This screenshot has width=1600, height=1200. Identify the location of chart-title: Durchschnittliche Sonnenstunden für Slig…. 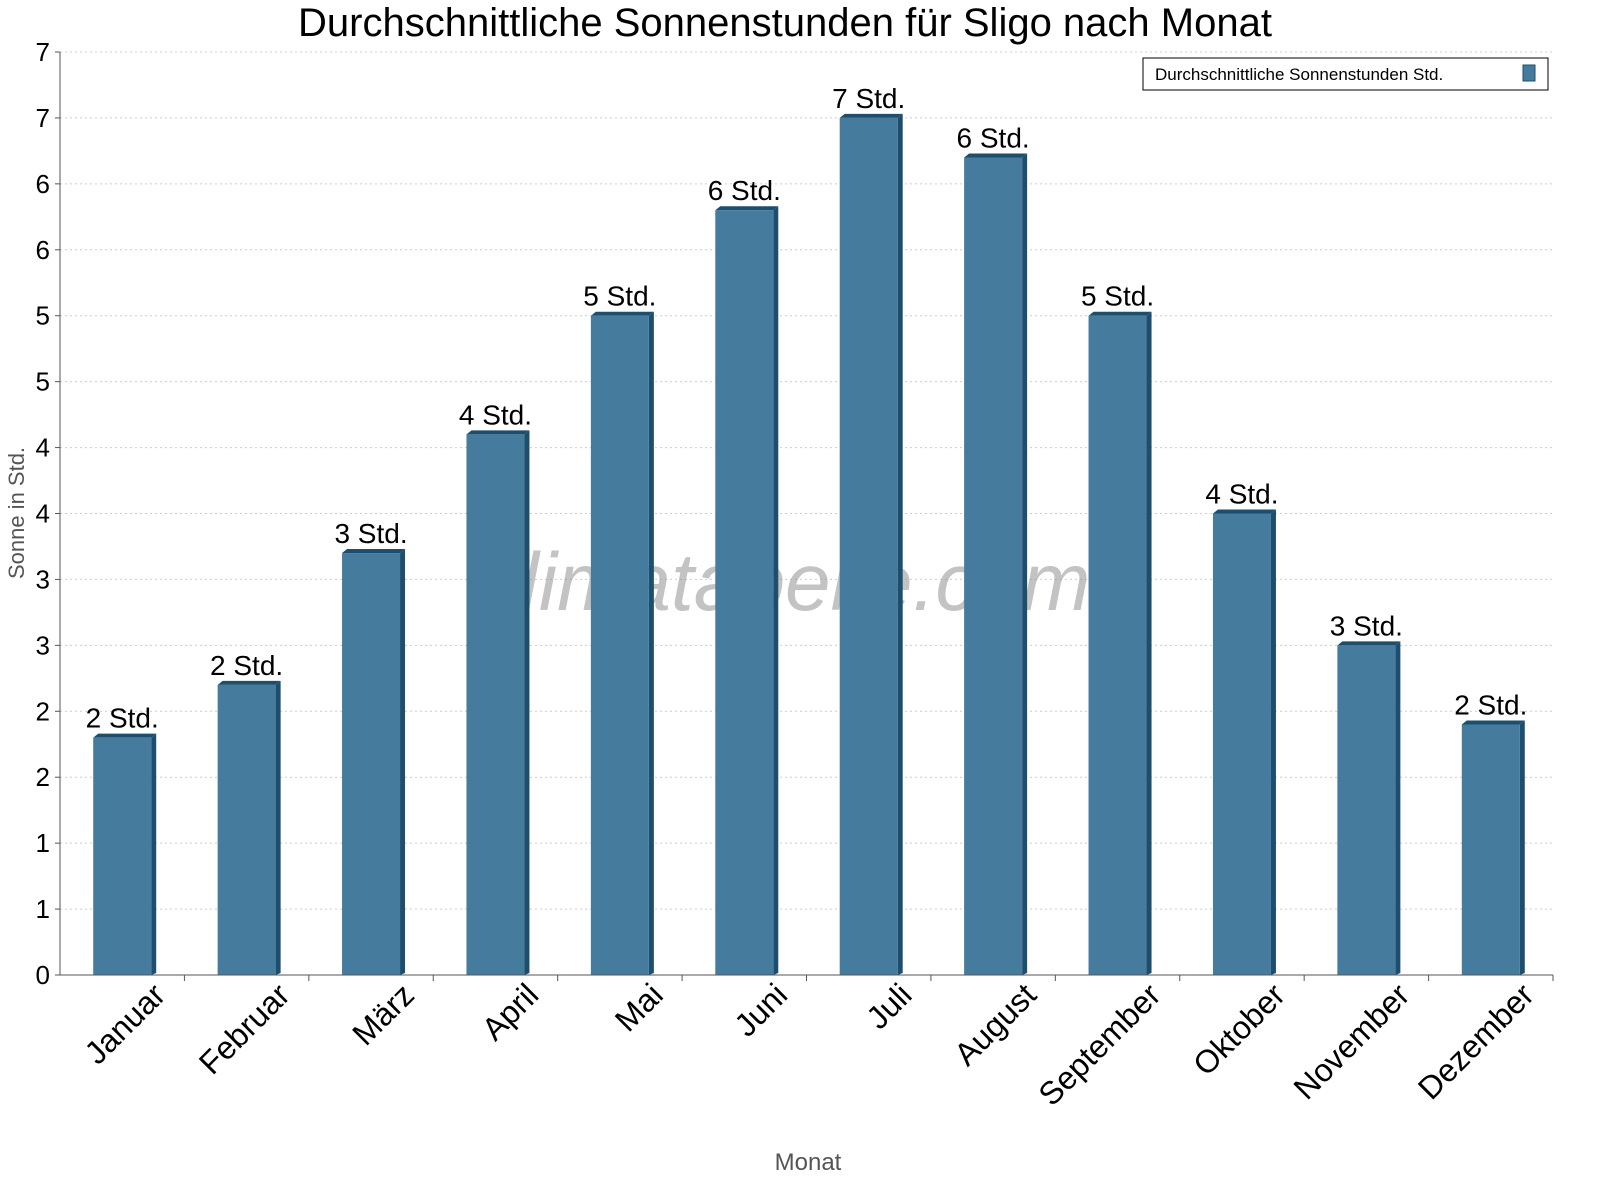
(785, 23).